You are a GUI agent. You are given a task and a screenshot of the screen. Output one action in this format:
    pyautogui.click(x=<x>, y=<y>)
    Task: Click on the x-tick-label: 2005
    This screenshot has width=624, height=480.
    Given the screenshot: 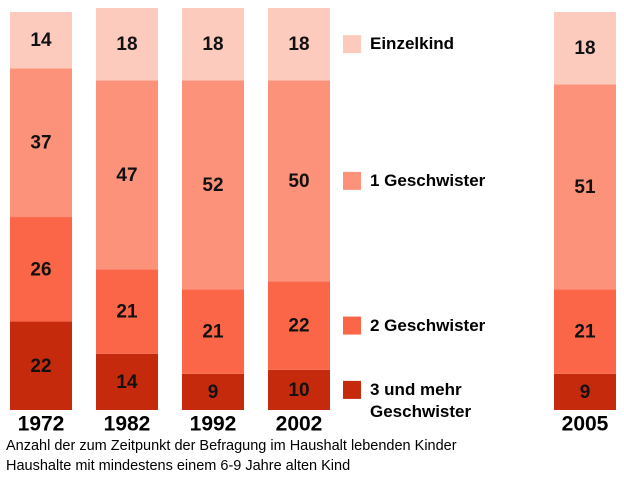 What is the action you would take?
    pyautogui.click(x=585, y=424)
    